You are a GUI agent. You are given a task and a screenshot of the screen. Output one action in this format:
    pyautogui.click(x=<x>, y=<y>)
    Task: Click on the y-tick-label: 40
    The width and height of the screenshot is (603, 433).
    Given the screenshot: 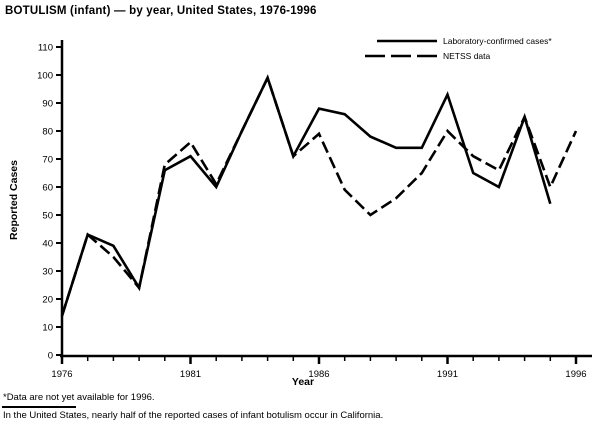 What is the action you would take?
    pyautogui.click(x=47, y=244)
    